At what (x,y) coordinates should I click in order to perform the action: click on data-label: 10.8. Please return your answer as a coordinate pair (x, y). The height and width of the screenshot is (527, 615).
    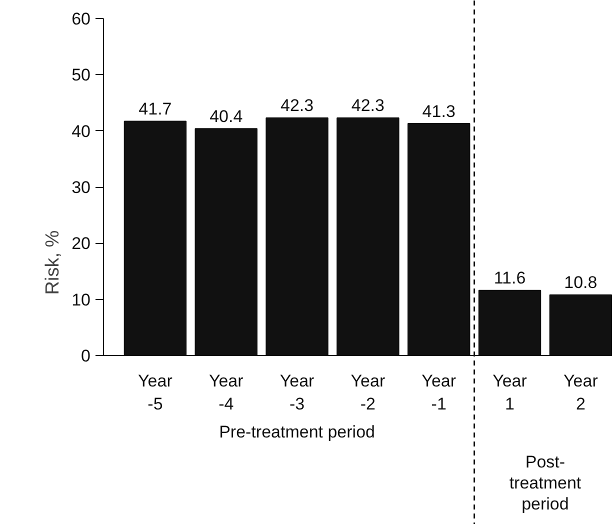
    Looking at the image, I should click on (581, 282).